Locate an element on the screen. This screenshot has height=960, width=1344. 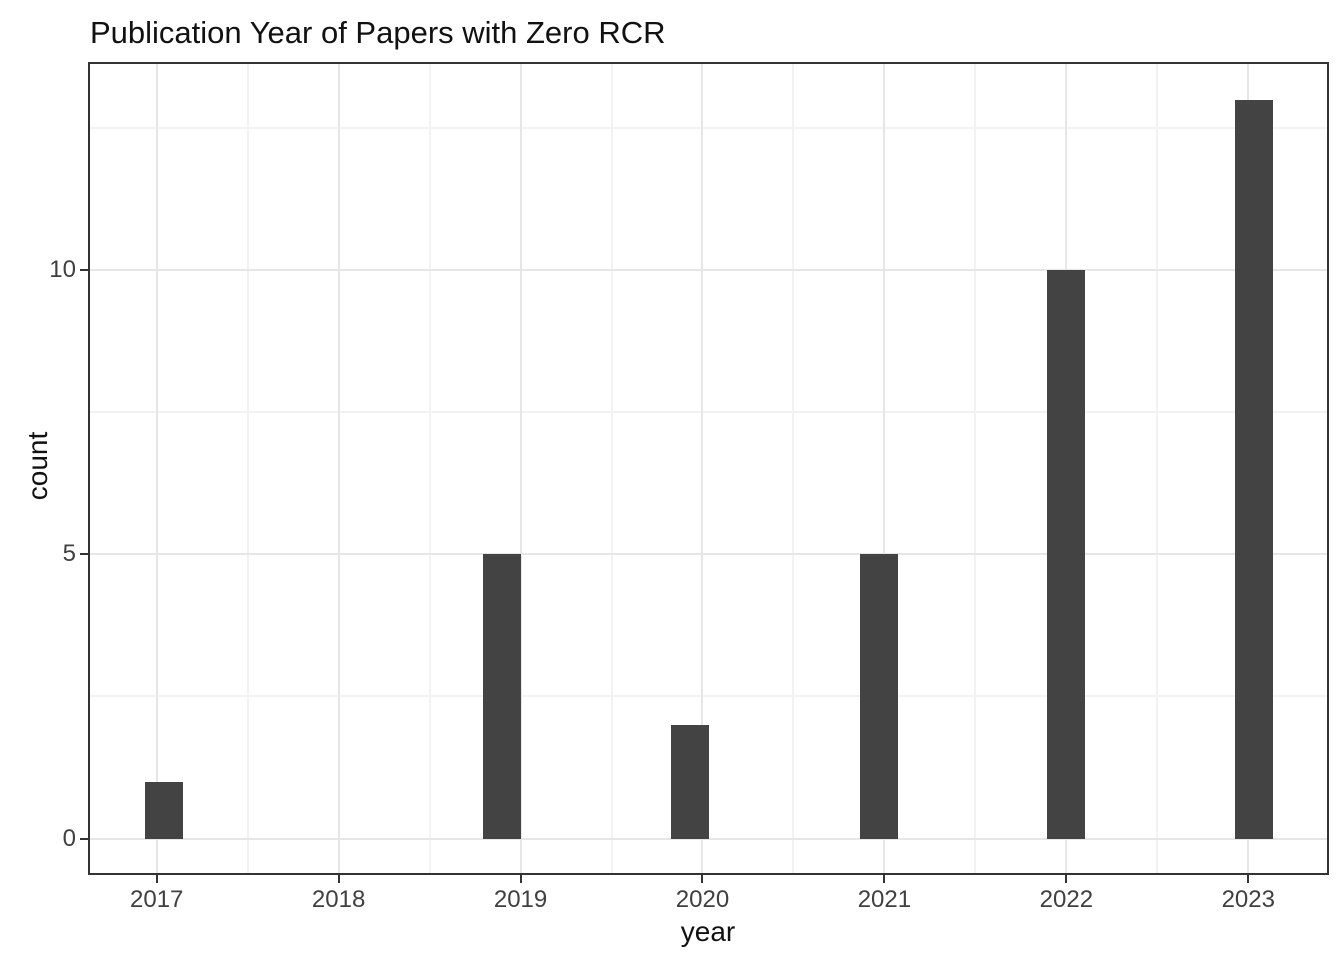
x-tick-label: 2019 is located at coordinates (520, 899).